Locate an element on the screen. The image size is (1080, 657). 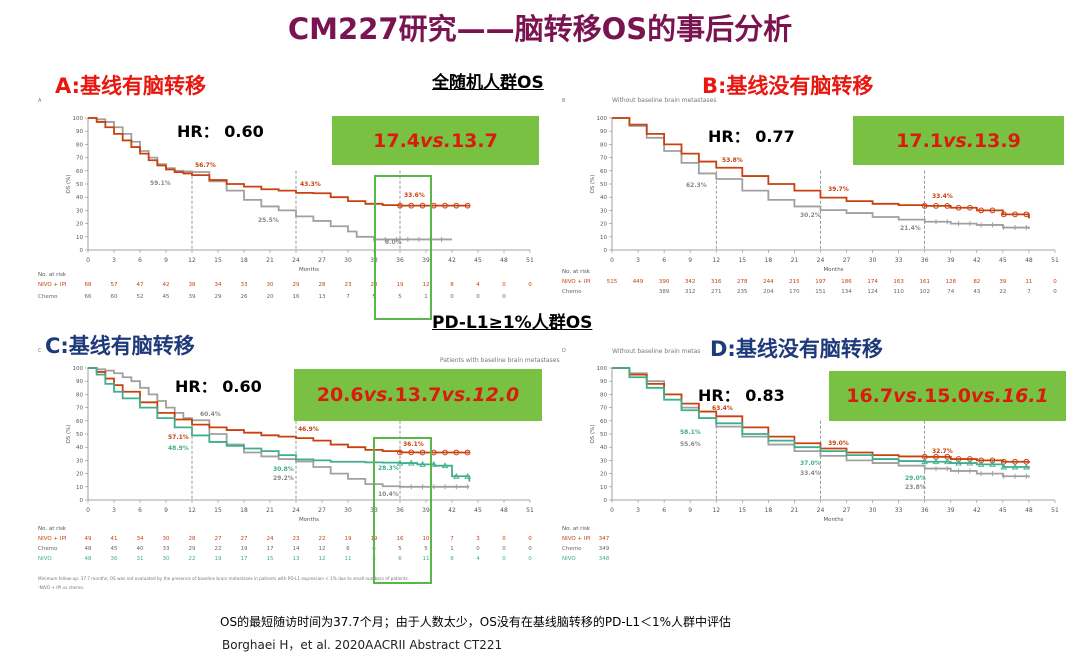
population-all-label: 全随机人群OS is located at coordinates (488, 83).